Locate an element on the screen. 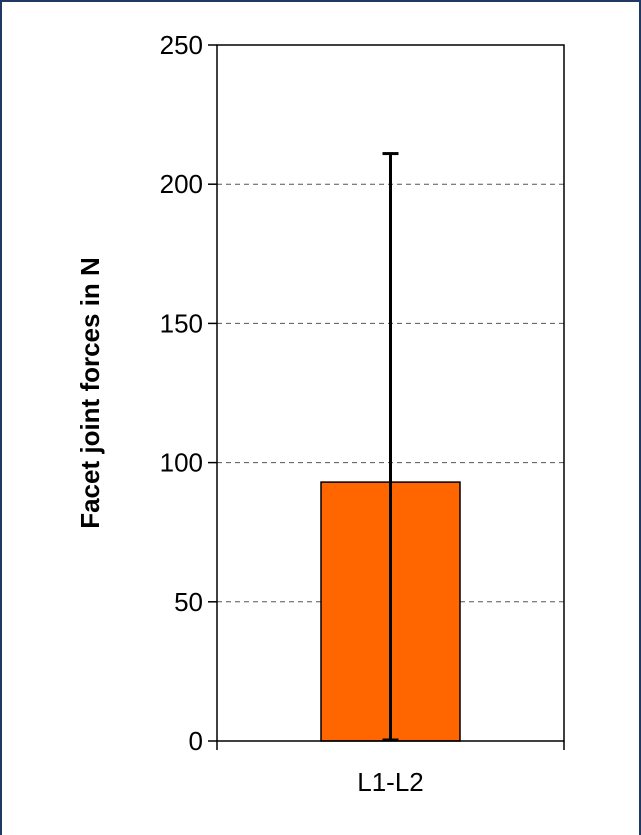 The image size is (641, 835). y-tick-label-150: 150 is located at coordinates (181, 323).